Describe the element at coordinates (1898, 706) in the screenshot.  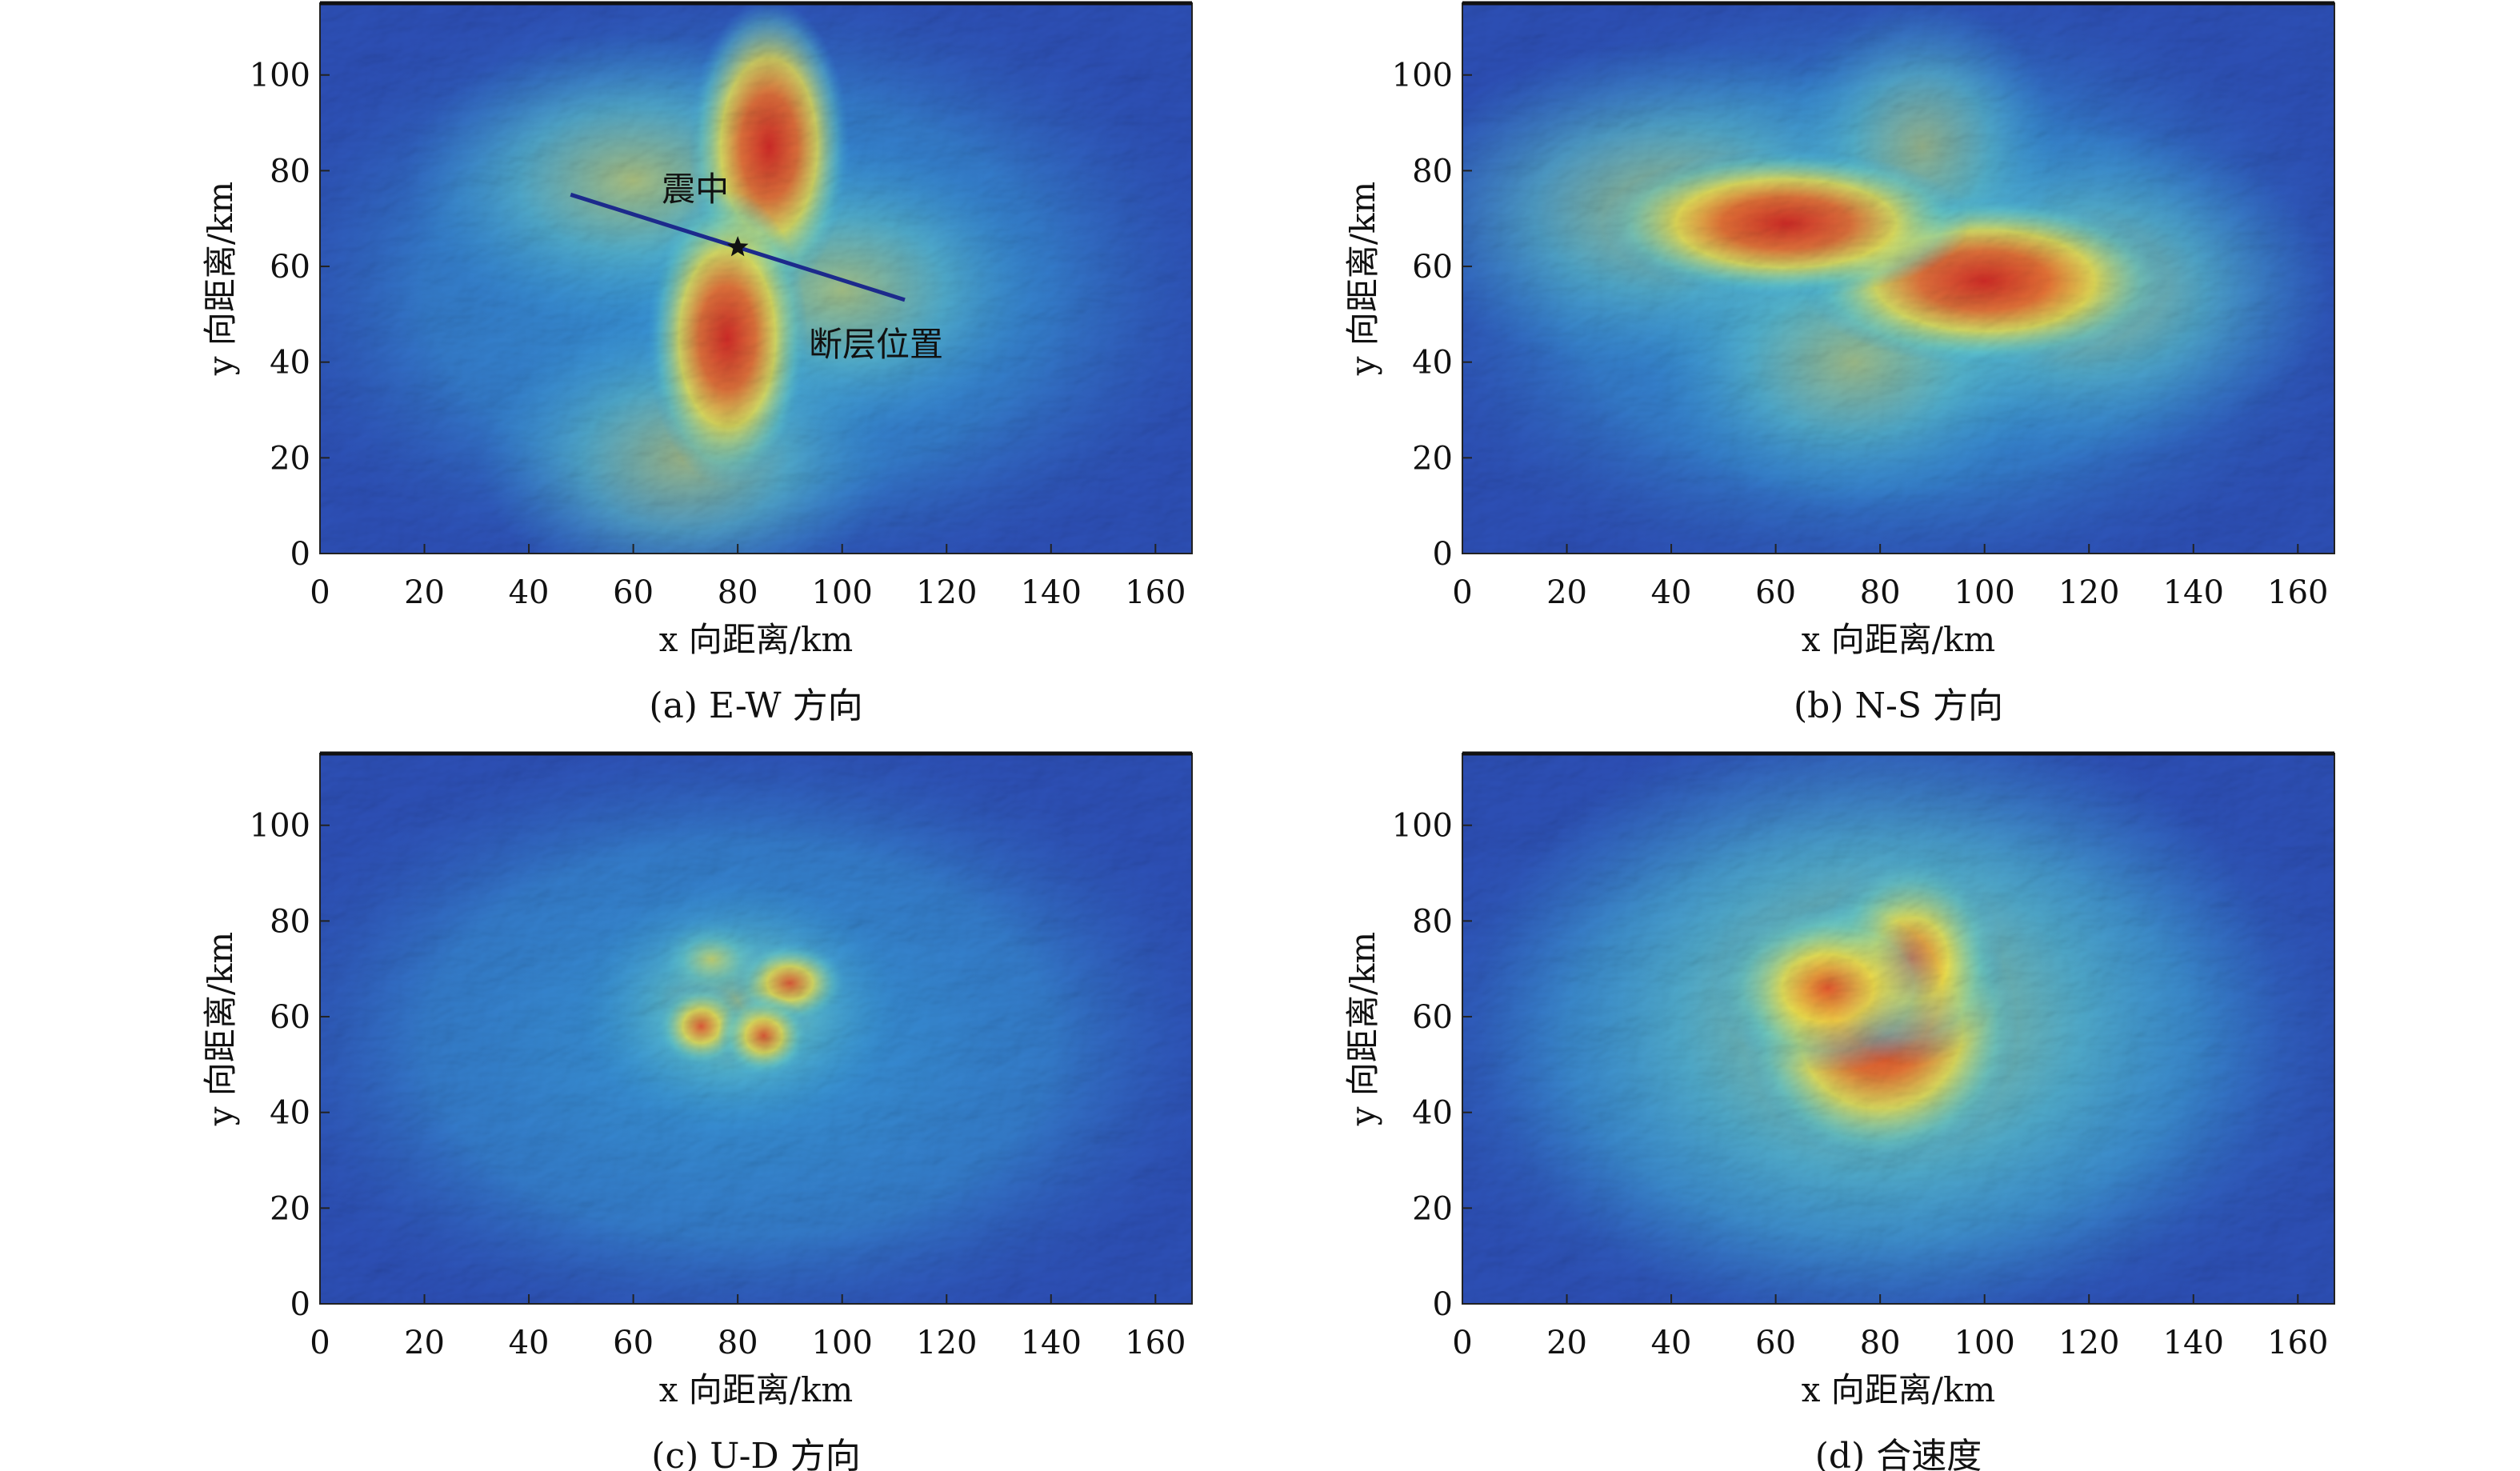
I see `panel-caption: (b) N-S 方向` at that location.